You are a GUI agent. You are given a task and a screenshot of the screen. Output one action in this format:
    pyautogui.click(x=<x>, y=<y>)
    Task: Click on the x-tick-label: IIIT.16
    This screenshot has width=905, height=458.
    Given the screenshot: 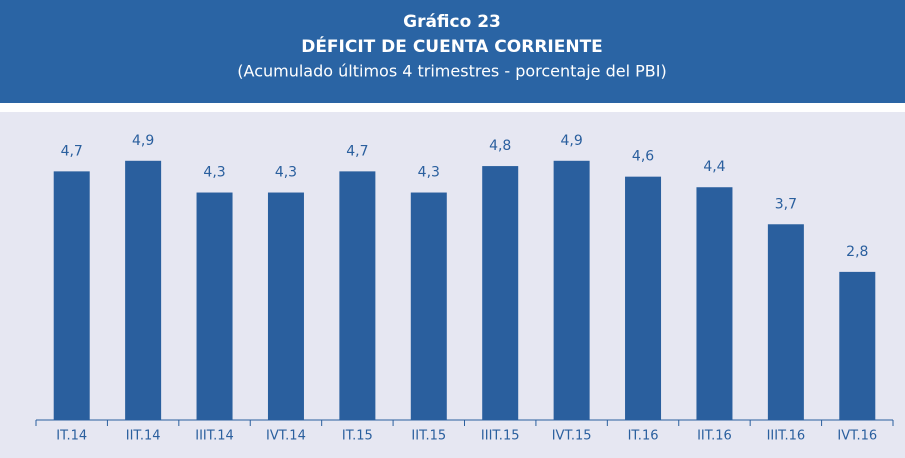 What is the action you would take?
    pyautogui.click(x=786, y=436)
    